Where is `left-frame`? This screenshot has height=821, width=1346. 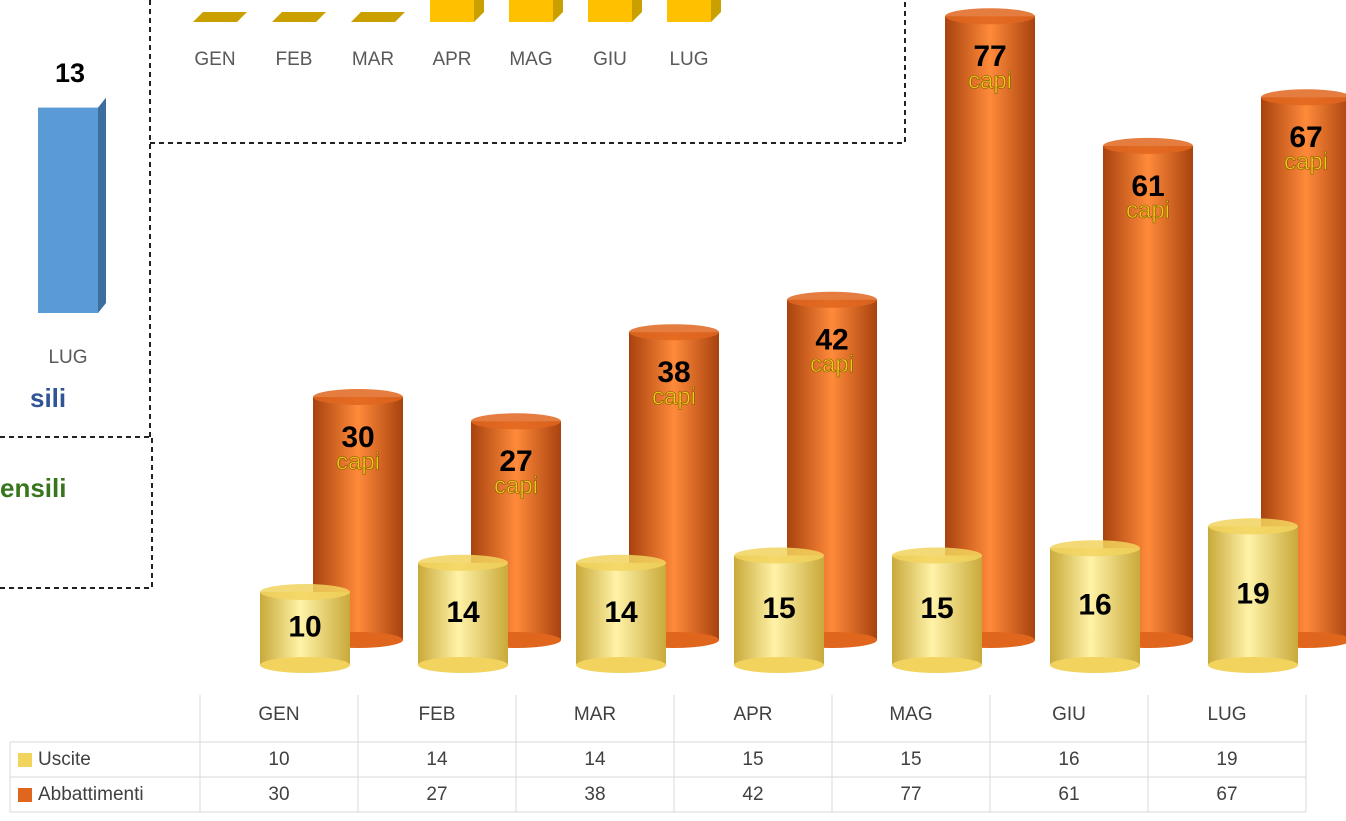
left-frame is located at coordinates (76, 512).